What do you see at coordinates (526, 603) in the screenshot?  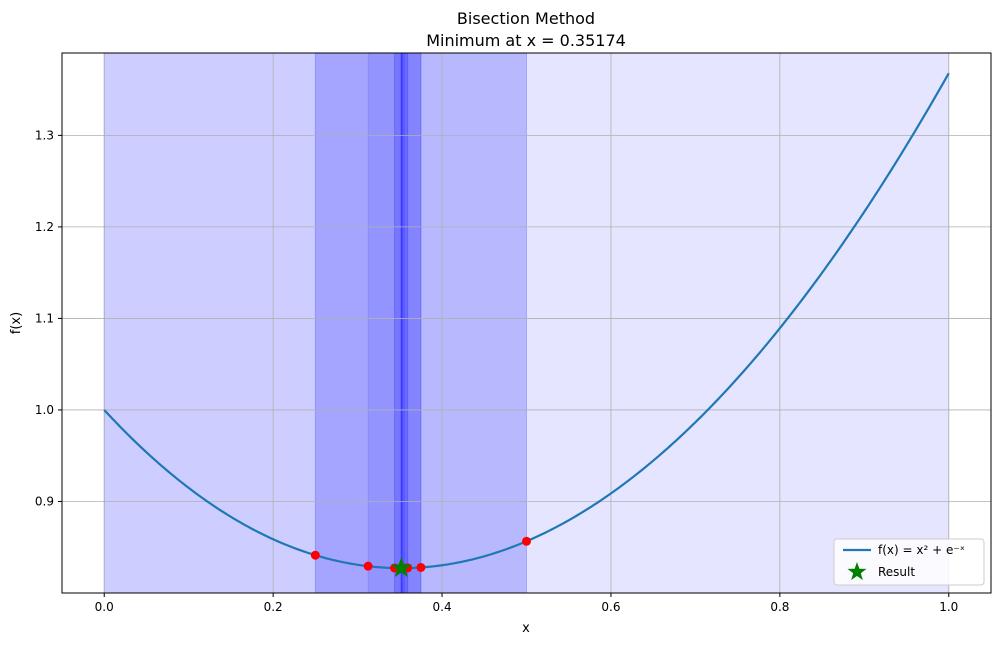 I see `x-axis-ticks: 0.0 0.2 0.4 0.6 0.8 1.0` at bounding box center [526, 603].